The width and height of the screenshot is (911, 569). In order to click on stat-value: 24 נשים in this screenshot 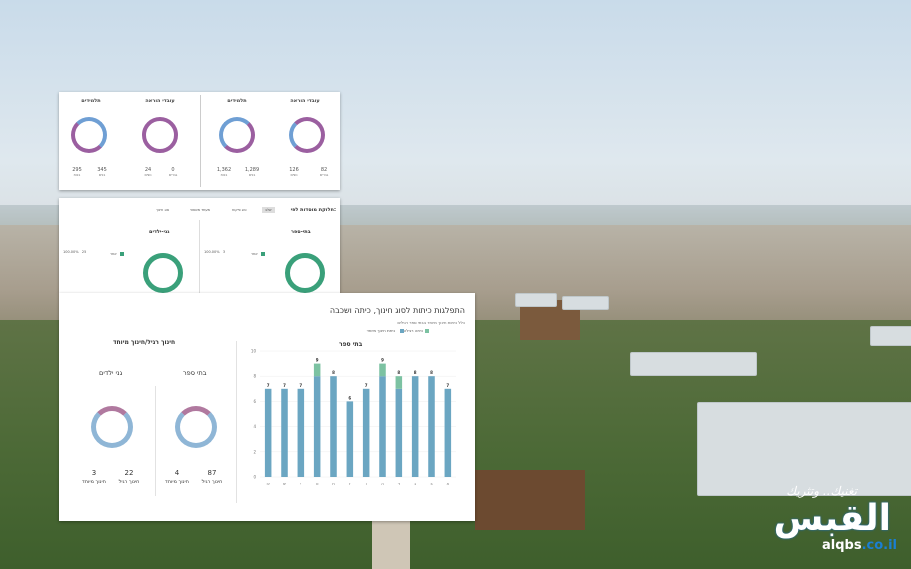, I will do `click(148, 172)`.